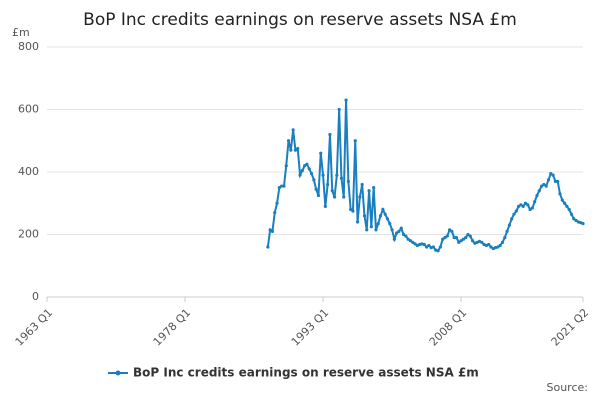 This screenshot has width=600, height=400. Describe the element at coordinates (172, 327) in the screenshot. I see `x-tick-label: 1978 Q1` at that location.